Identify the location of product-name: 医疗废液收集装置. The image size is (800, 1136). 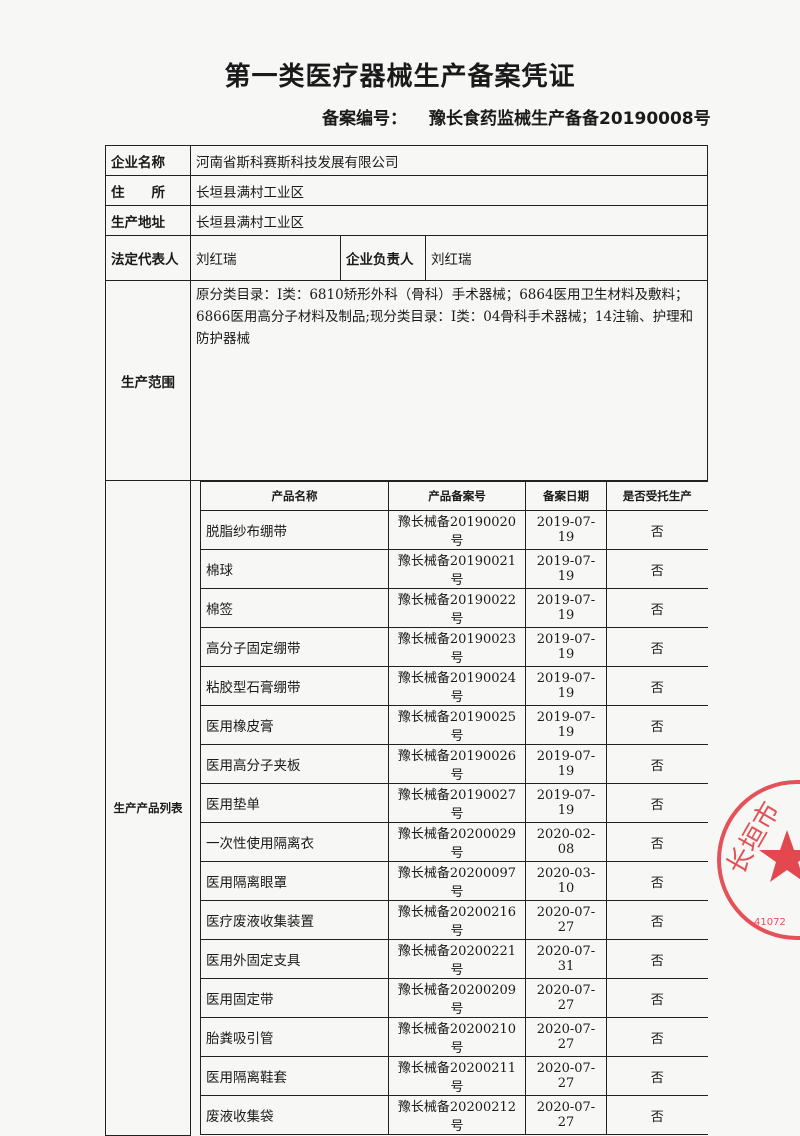
(294, 920).